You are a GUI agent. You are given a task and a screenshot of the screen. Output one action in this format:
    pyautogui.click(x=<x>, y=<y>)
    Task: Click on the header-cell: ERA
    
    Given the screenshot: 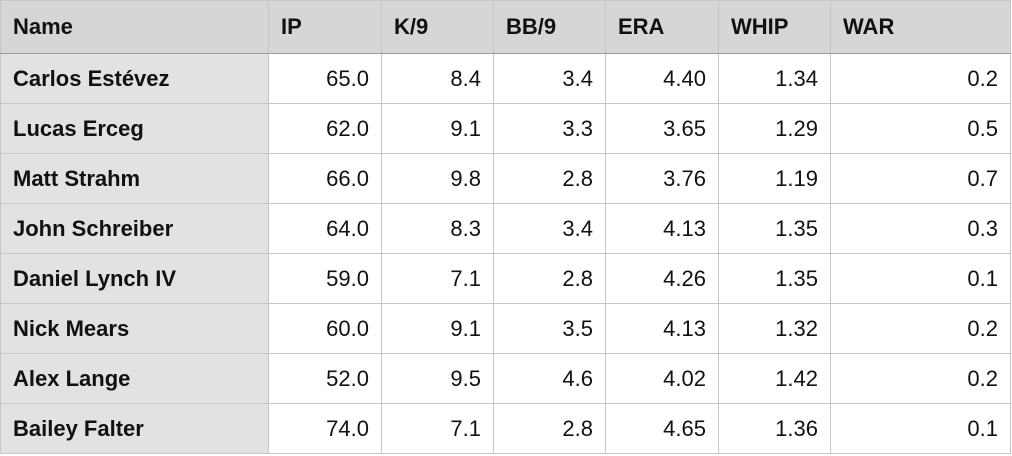 What is the action you would take?
    pyautogui.click(x=662, y=27)
    